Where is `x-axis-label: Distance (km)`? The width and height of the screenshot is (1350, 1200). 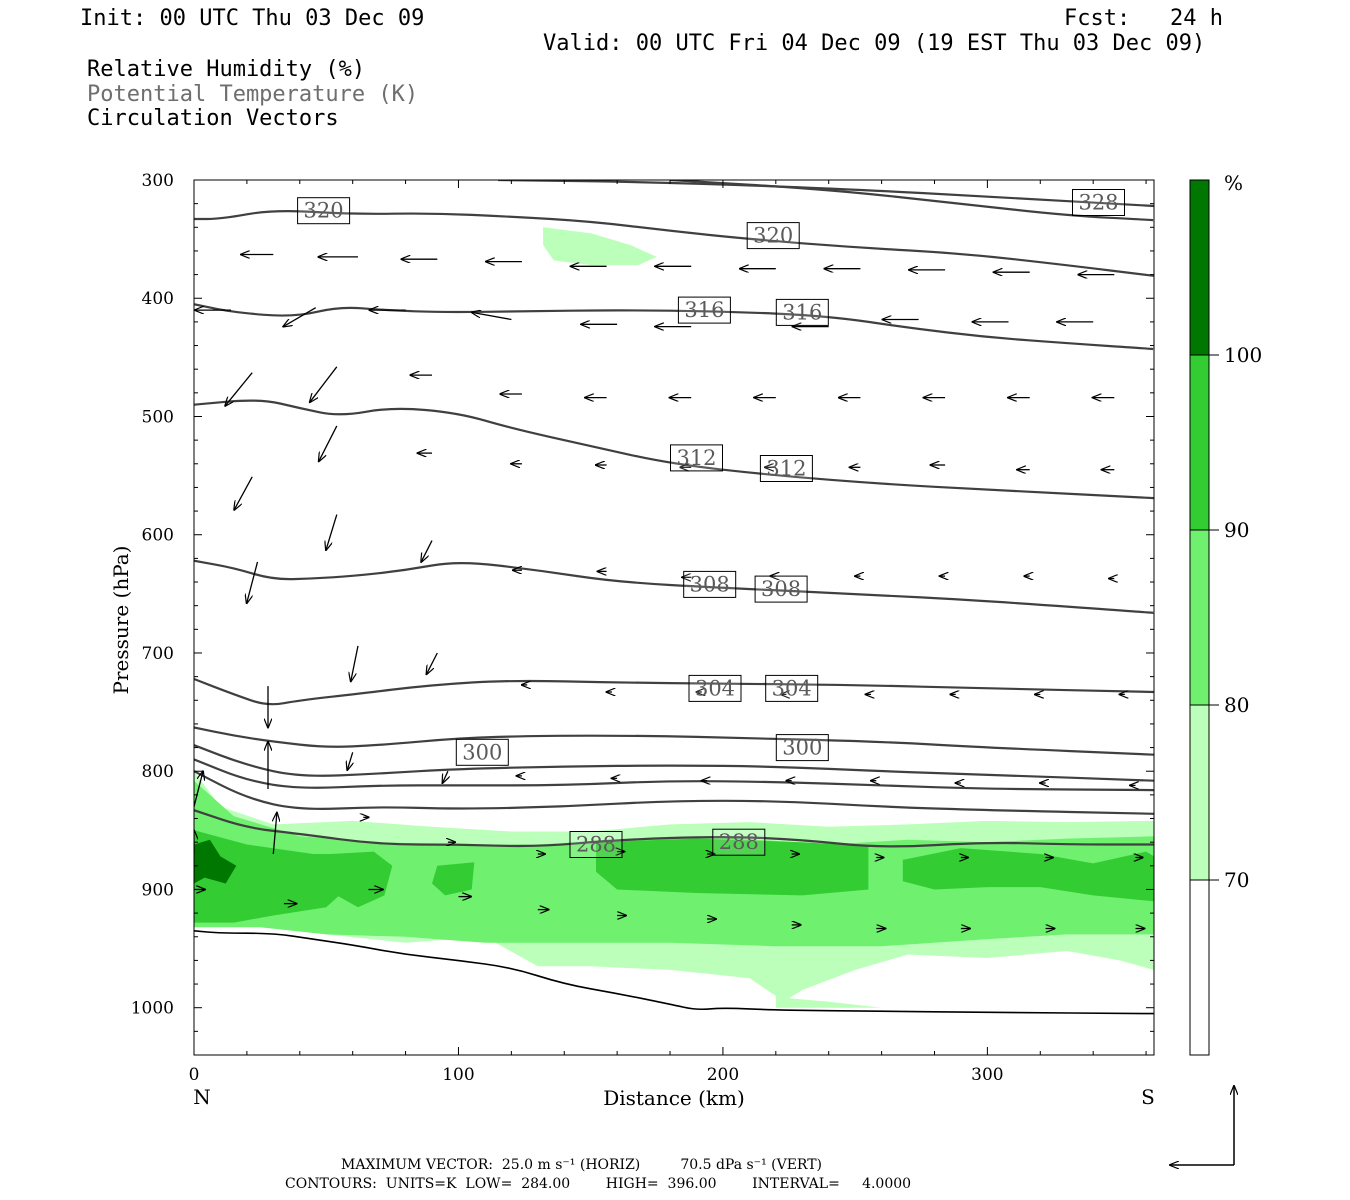
x-axis-label: Distance (km) is located at coordinates (674, 1098).